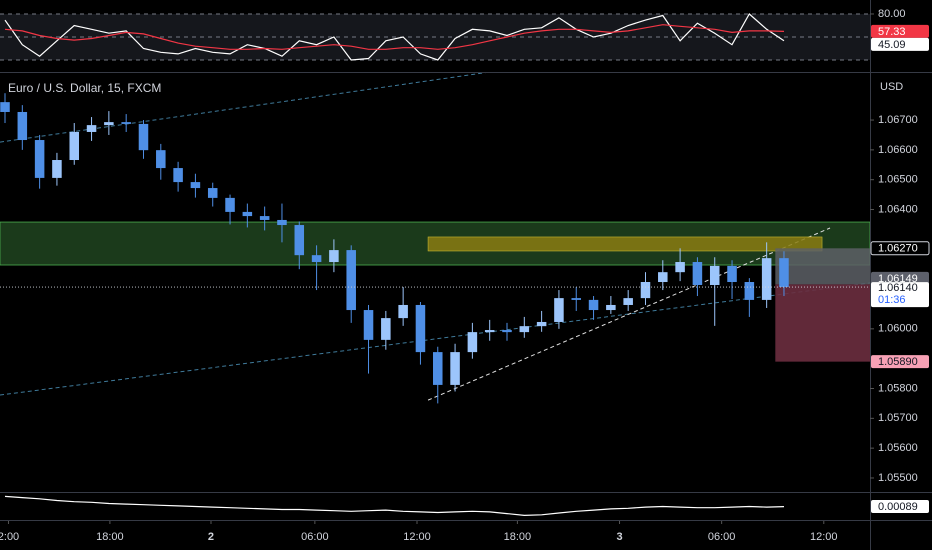 This screenshot has height=550, width=932. What do you see at coordinates (625, 244) in the screenshot?
I see `highlight-box` at bounding box center [625, 244].